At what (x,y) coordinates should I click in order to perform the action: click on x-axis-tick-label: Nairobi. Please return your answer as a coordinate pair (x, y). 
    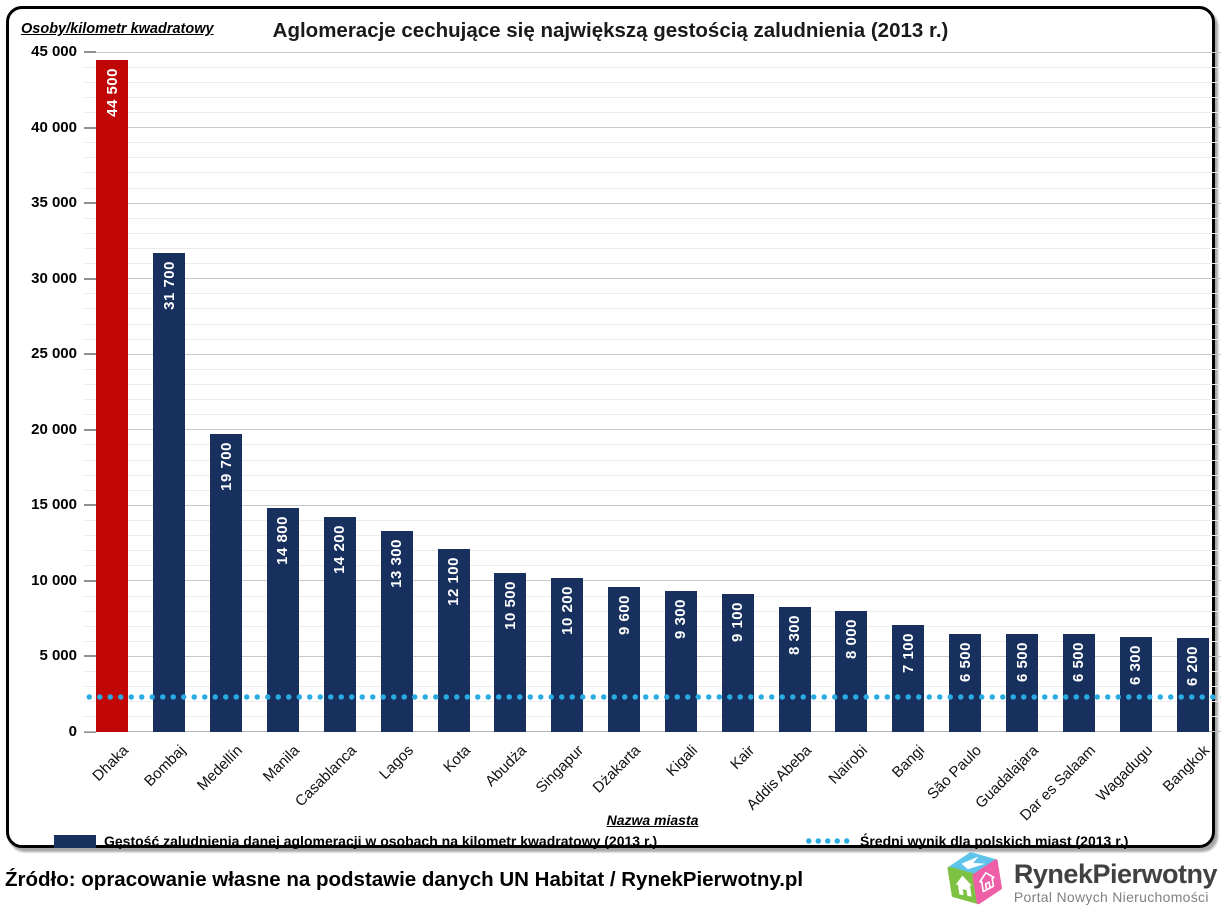
    Looking at the image, I should click on (848, 765).